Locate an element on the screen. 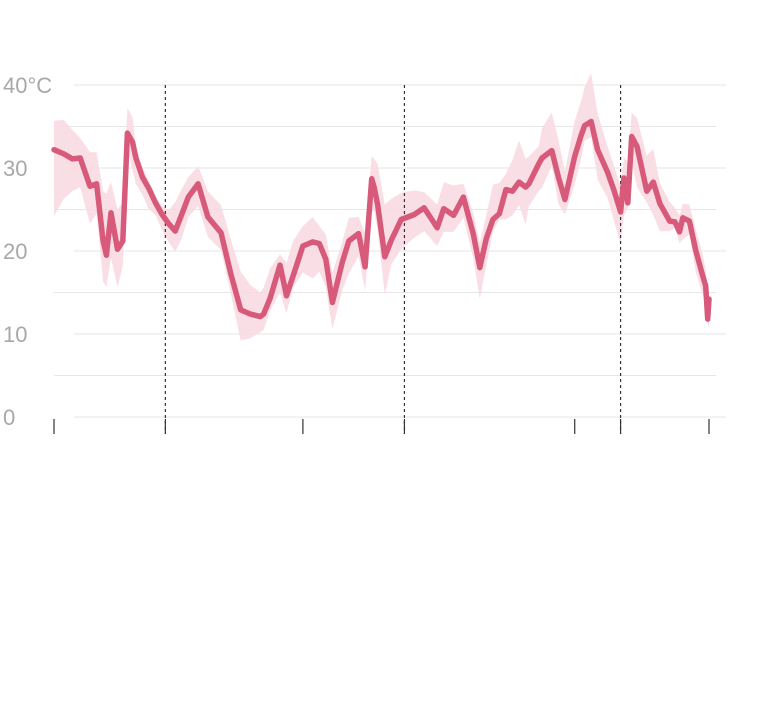 This screenshot has height=722, width=768. y-tick-label-10: 10 is located at coordinates (15, 334).